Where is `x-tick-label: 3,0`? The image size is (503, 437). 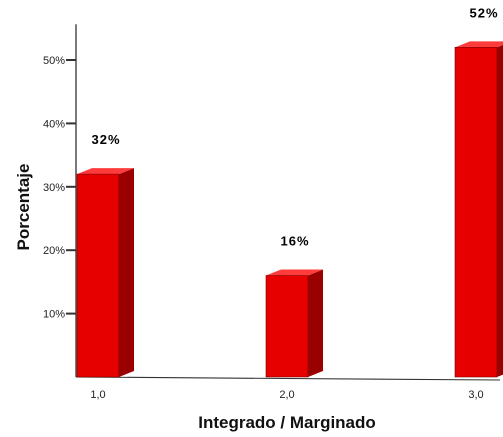
x-tick-label: 3,0 is located at coordinates (475, 395).